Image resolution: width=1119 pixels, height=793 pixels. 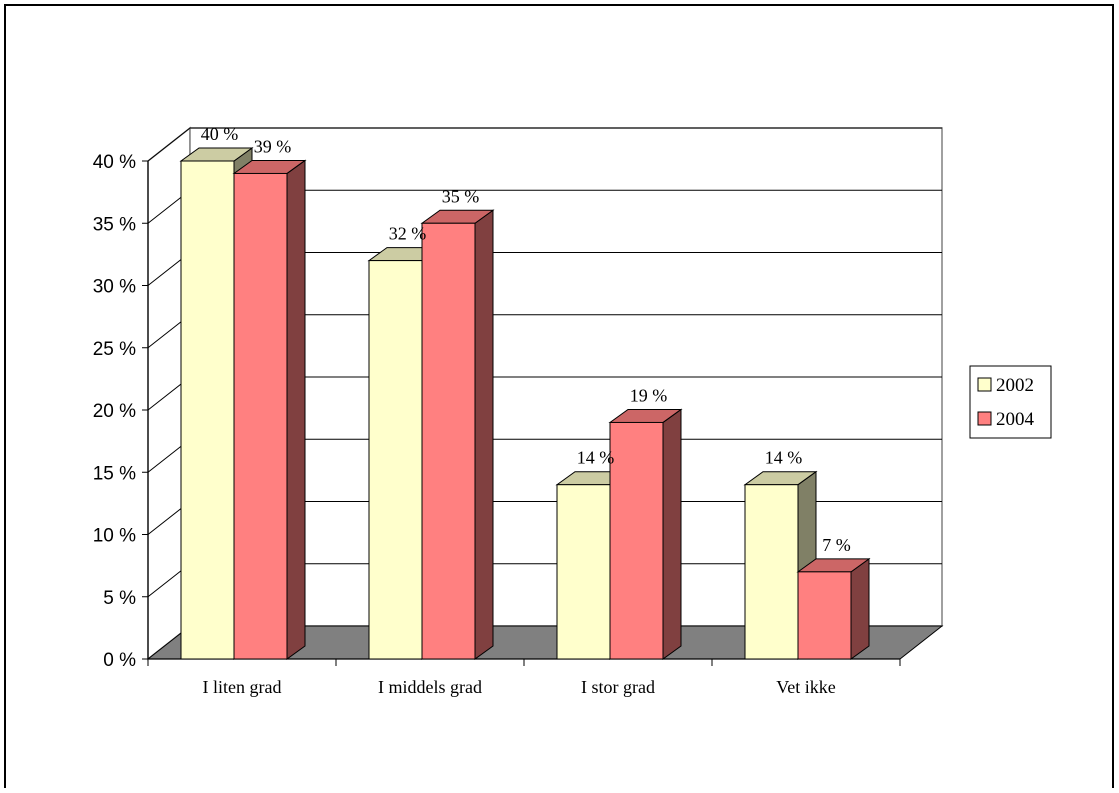 I want to click on y-tick-label: 40 %, so click(x=114, y=162).